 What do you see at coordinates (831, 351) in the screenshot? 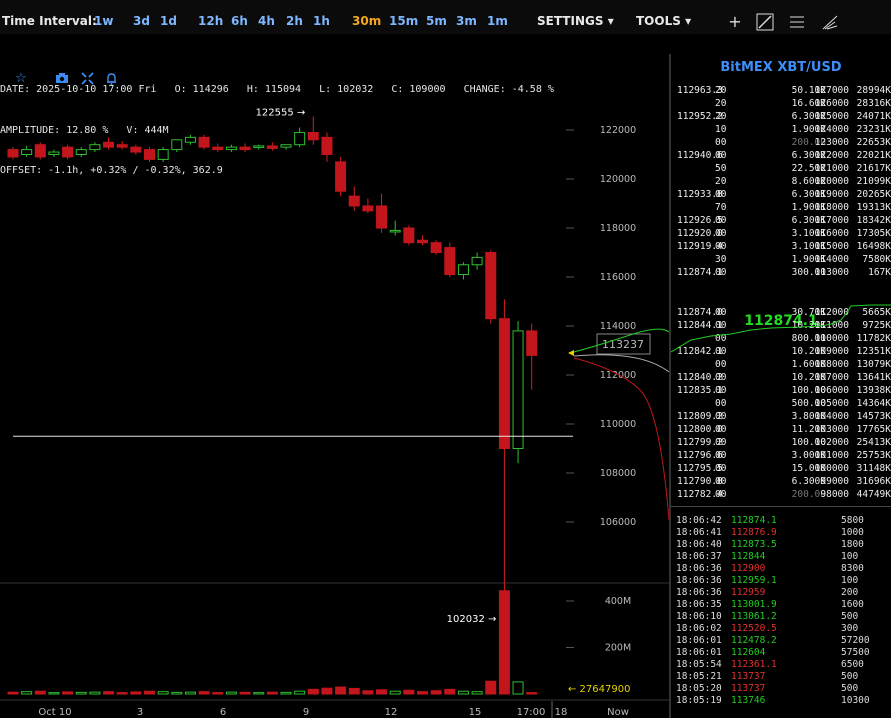
I see `orderbook-cell: 109000` at bounding box center [831, 351].